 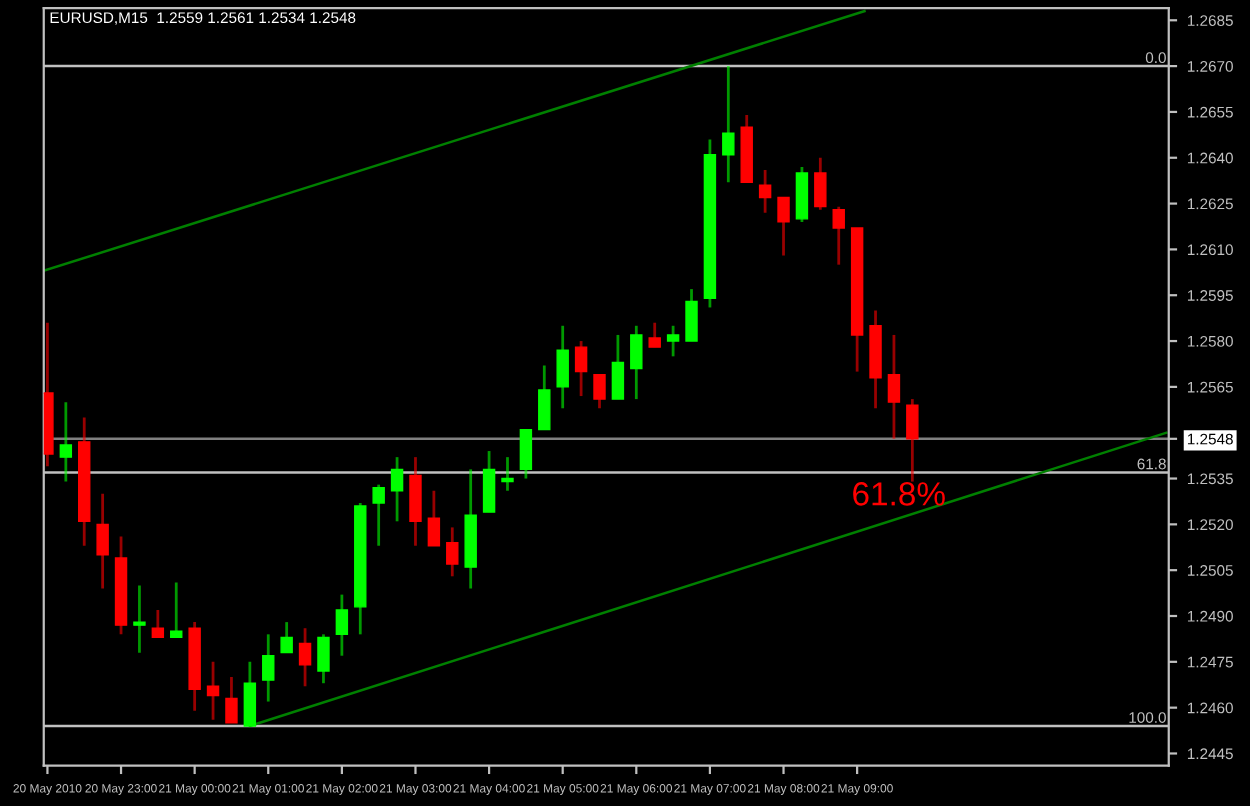 I want to click on annotation: 61.8%, so click(x=899, y=494).